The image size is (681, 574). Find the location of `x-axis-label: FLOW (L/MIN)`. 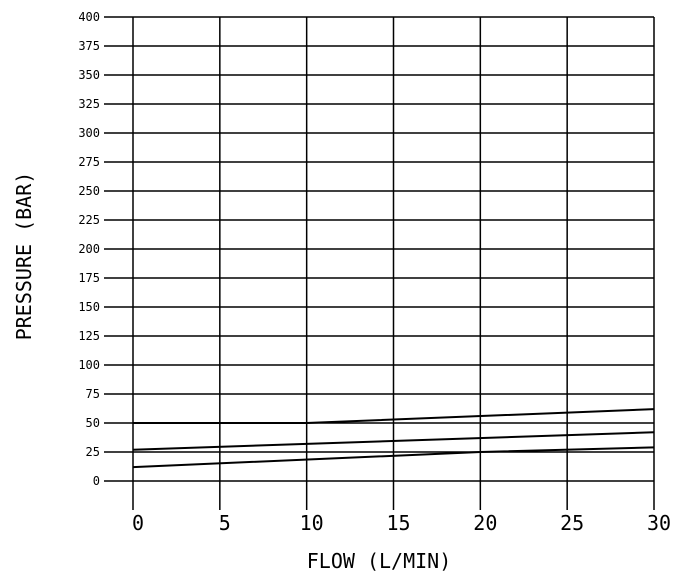

x-axis-label: FLOW (L/MIN) is located at coordinates (379, 561).